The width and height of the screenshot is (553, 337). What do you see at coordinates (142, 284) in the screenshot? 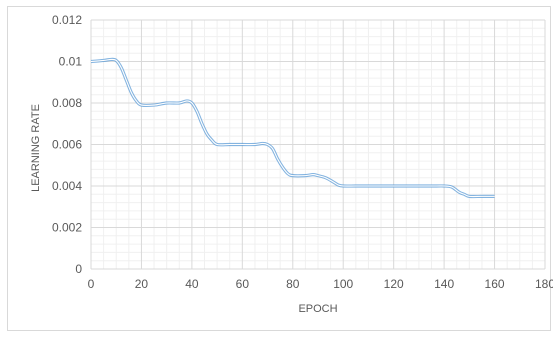
I see `x-tick-label: 20` at bounding box center [142, 284].